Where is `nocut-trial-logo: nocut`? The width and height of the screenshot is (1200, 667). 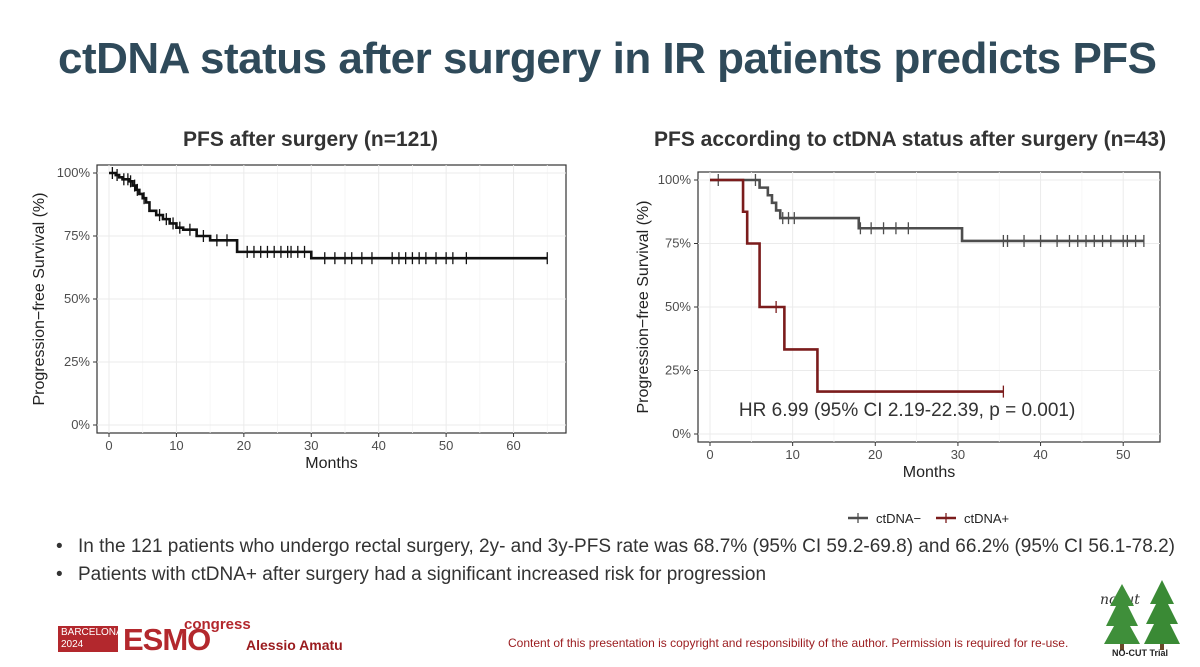 nocut-trial-logo: nocut is located at coordinates (1140, 615).